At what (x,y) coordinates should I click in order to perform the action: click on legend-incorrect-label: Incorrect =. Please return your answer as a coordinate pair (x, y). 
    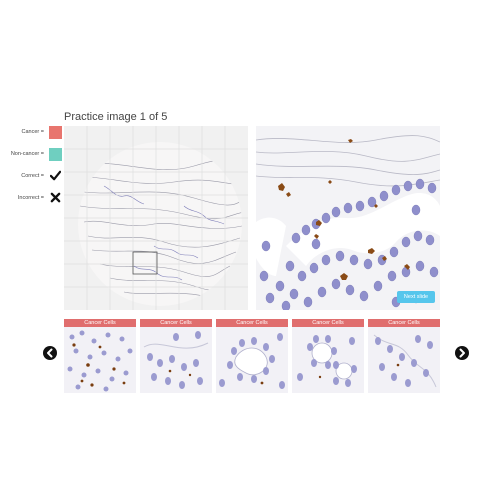
    Looking at the image, I should click on (30, 198).